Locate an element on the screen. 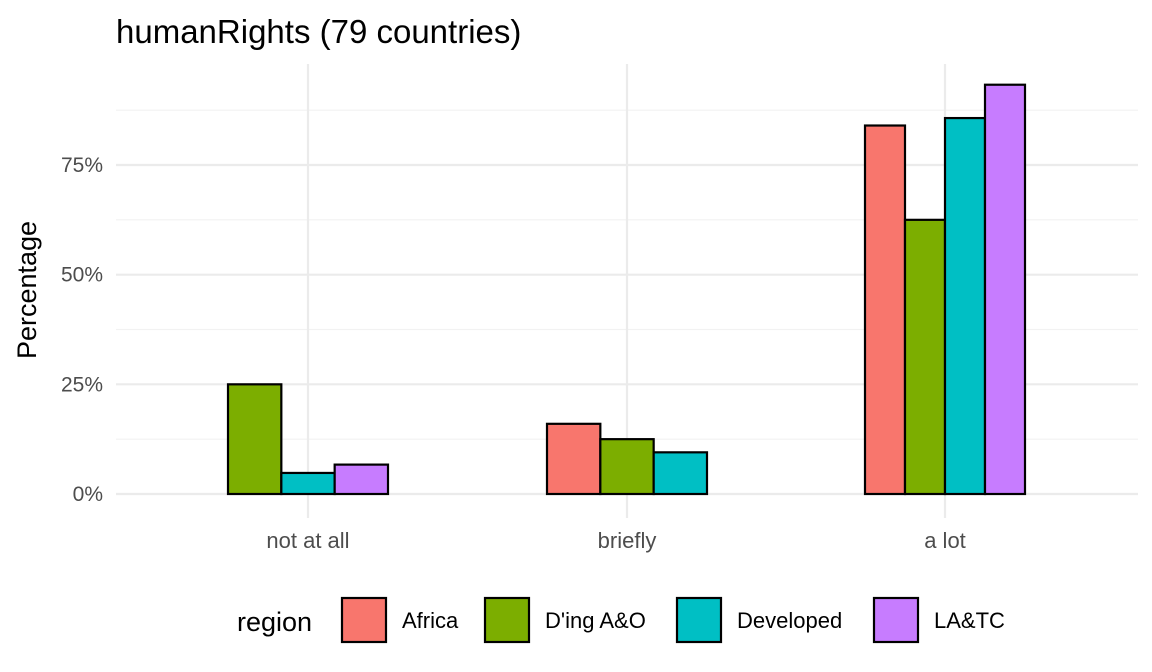 The height and width of the screenshot is (672, 1152). x-tick-label: briefly is located at coordinates (627, 540).